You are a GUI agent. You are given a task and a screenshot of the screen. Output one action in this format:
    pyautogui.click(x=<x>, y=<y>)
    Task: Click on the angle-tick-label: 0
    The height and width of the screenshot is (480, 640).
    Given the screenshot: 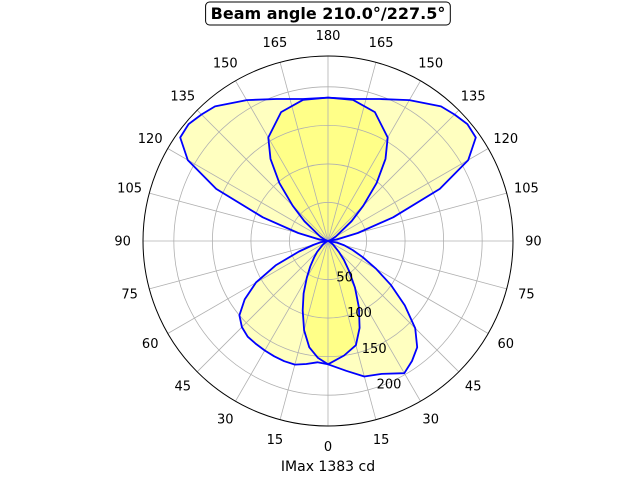 What is the action you would take?
    pyautogui.click(x=328, y=447)
    